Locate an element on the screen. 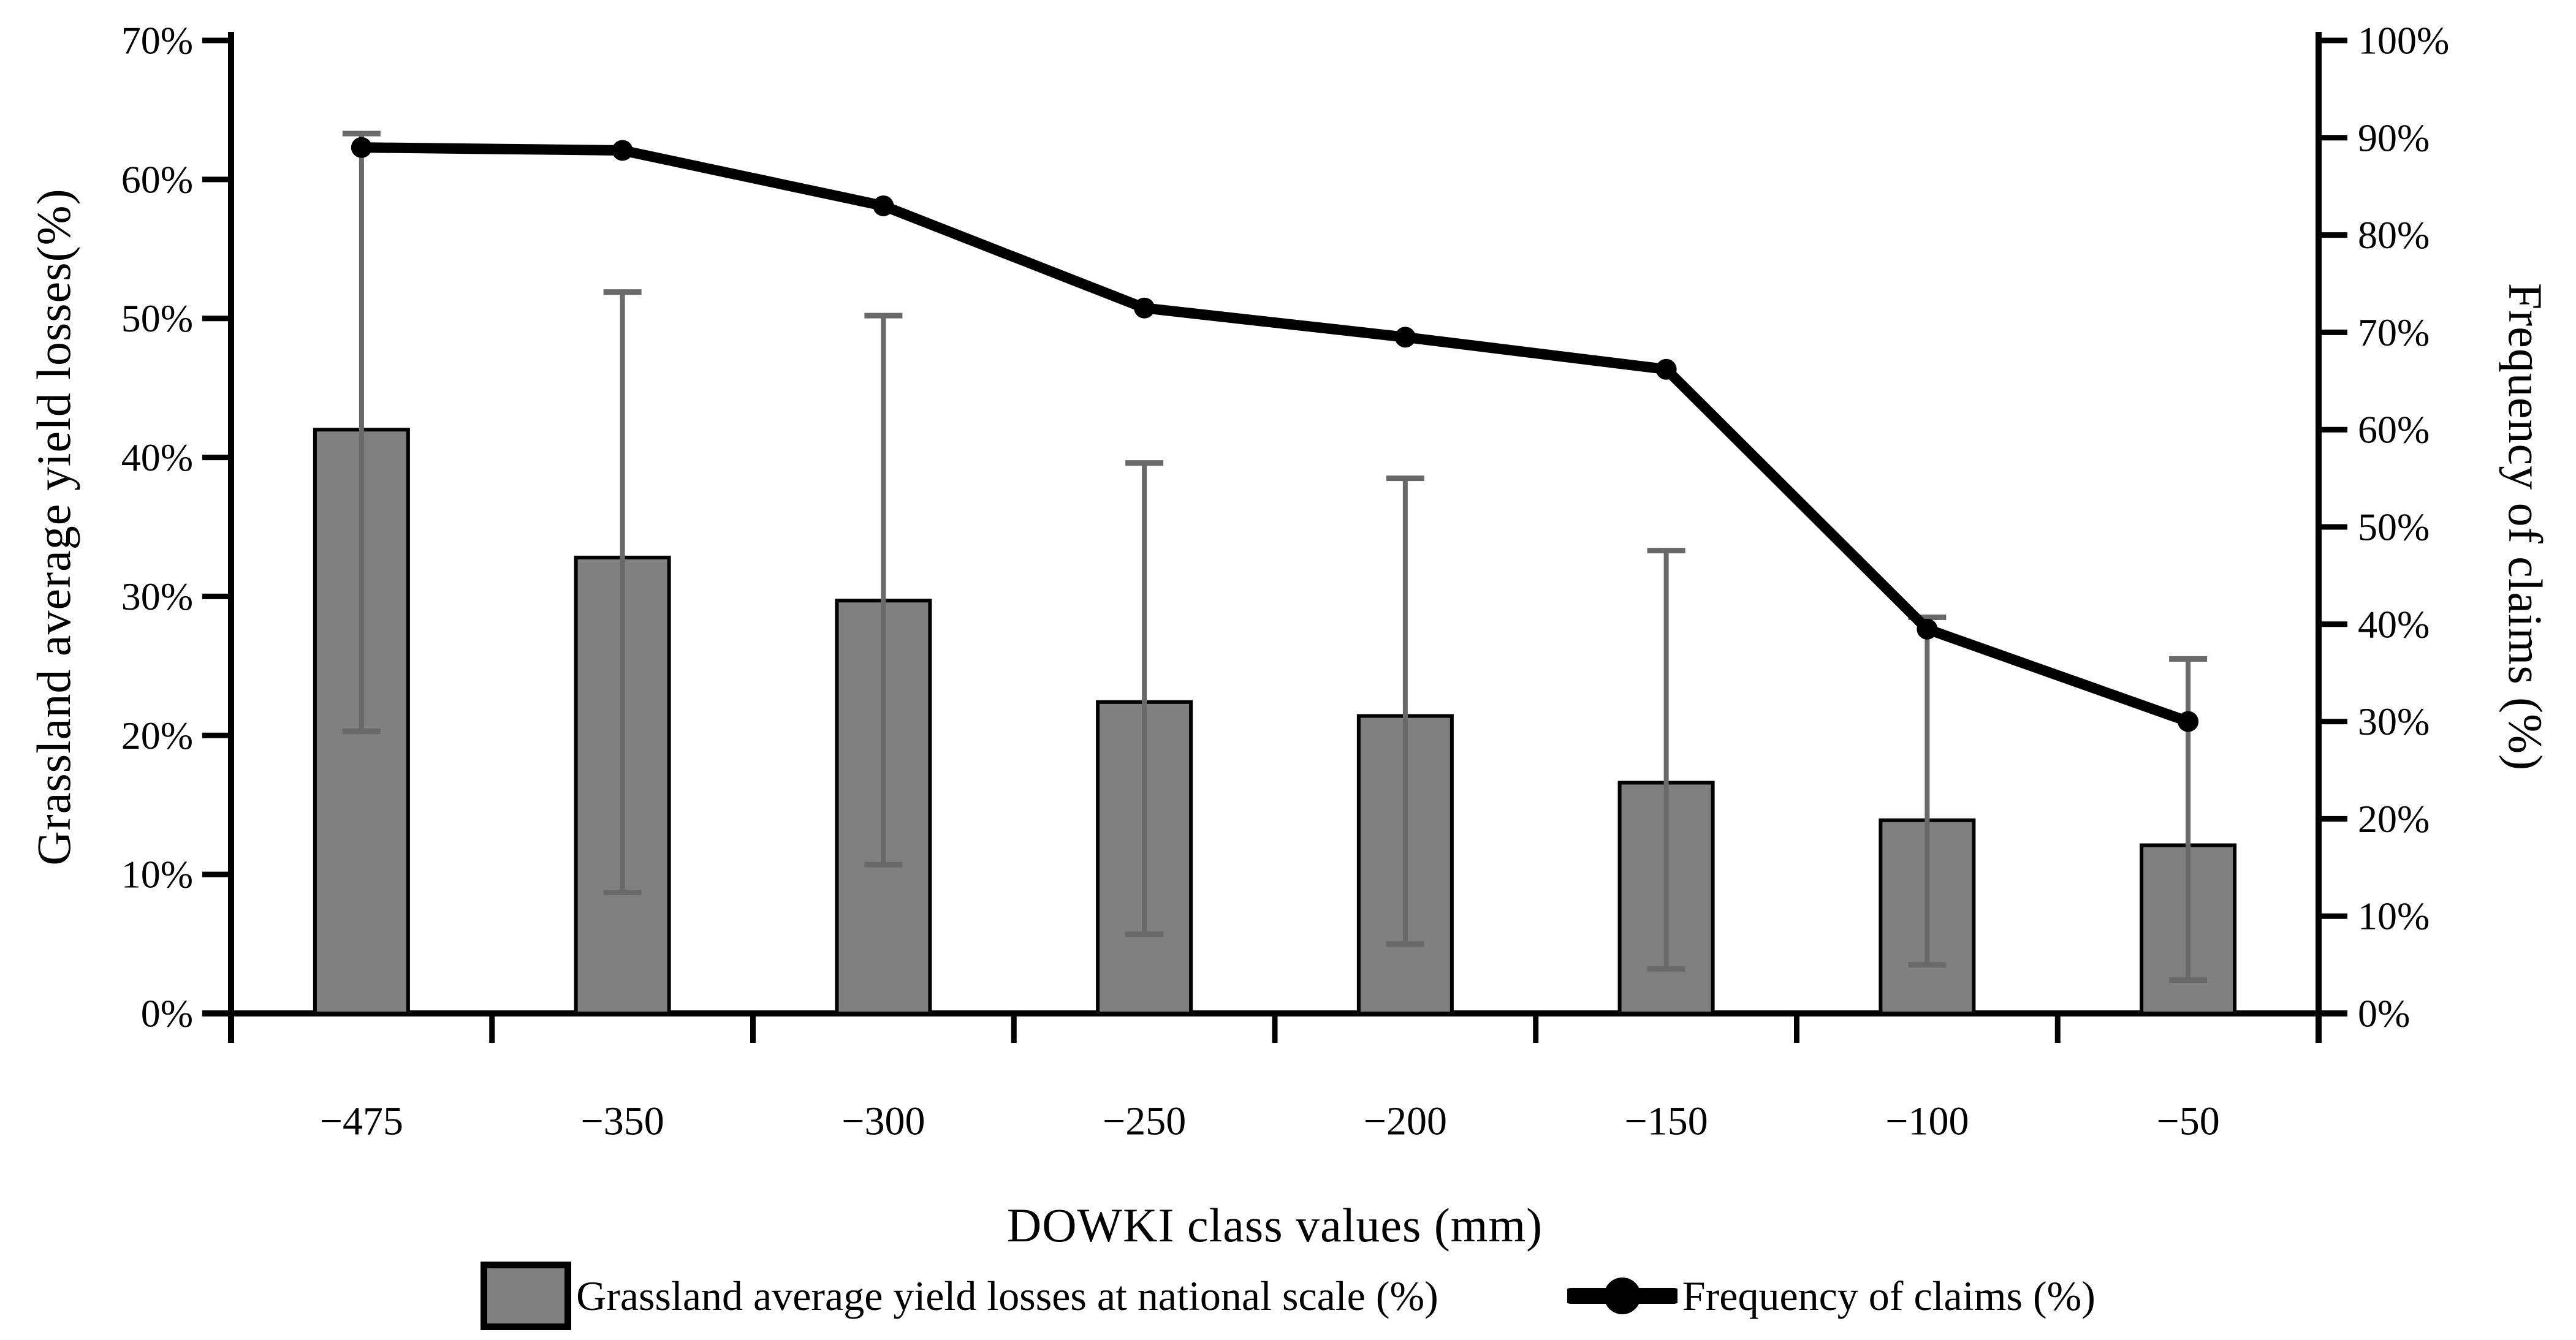 The height and width of the screenshot is (1340, 2576). left-axis-tick-label: 20% is located at coordinates (157, 735).